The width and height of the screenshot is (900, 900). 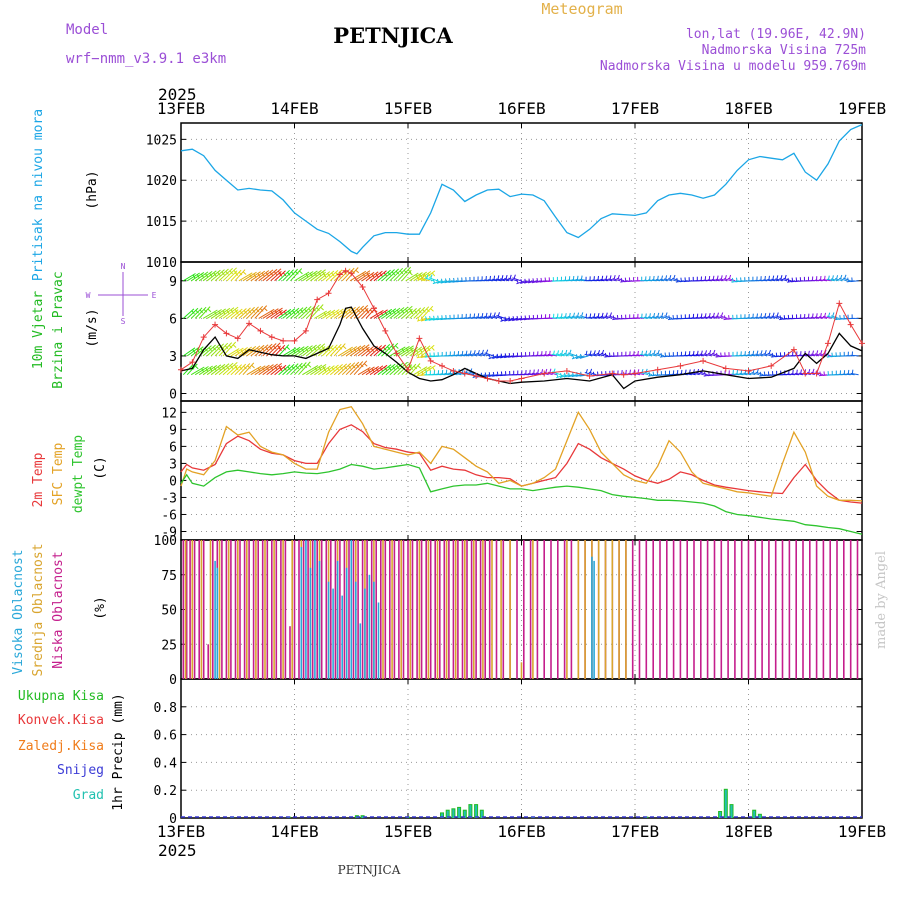 What do you see at coordinates (173, 447) in the screenshot?
I see `y-tick-label: 6` at bounding box center [173, 447].